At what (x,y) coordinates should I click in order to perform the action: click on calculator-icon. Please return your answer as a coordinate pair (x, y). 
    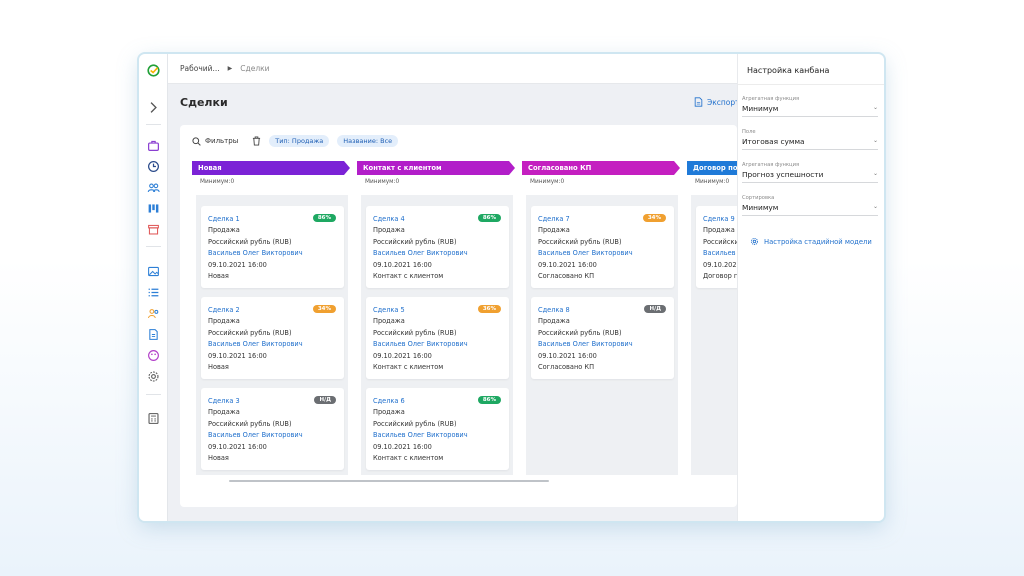
    Looking at the image, I should click on (153, 418).